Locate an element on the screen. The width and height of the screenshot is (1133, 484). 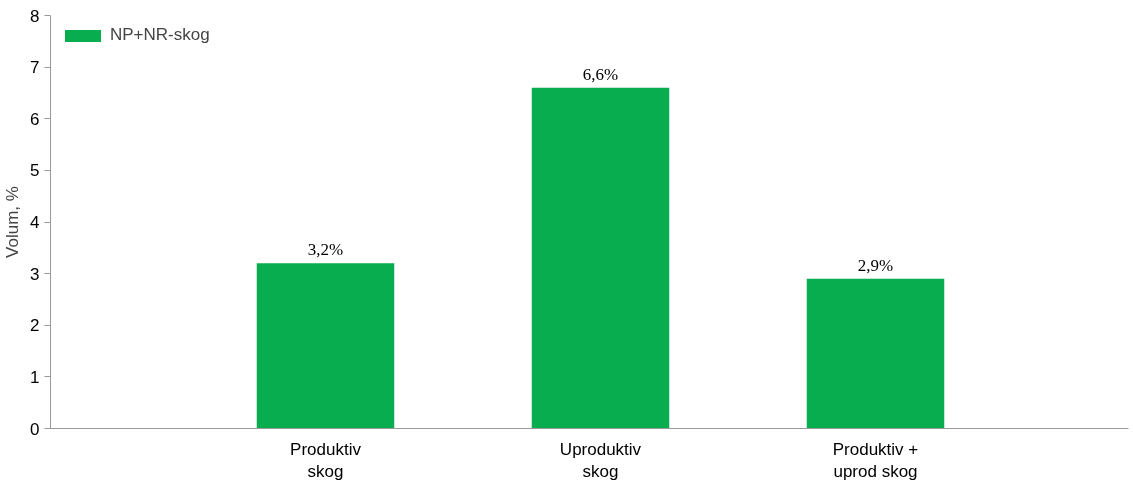
y-tick-label: 0 is located at coordinates (35, 429).